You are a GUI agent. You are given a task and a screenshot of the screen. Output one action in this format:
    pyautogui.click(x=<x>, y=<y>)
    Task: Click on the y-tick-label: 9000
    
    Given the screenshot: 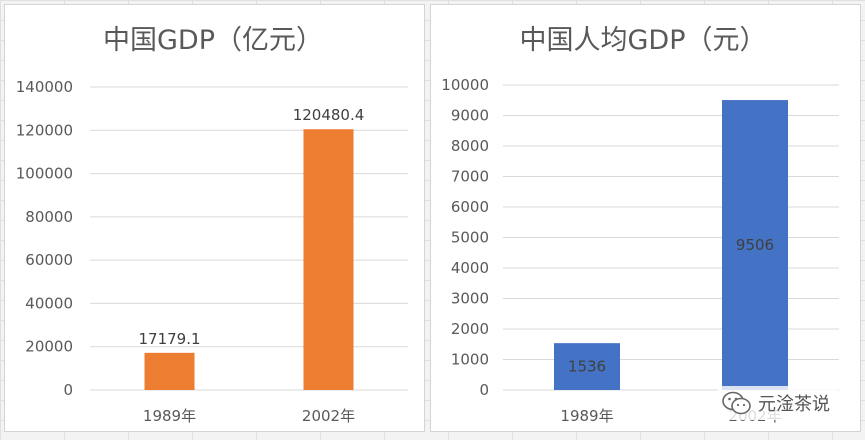 What is the action you would take?
    pyautogui.click(x=470, y=116)
    